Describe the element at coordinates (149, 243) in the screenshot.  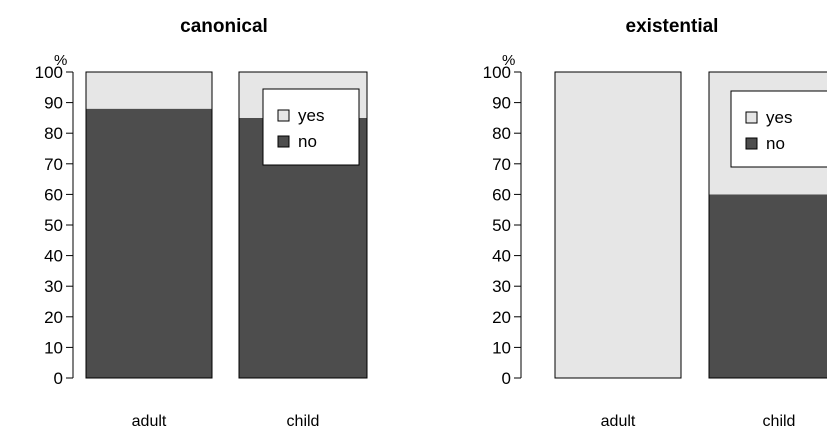
I see `bar-segment-no-adult` at that location.